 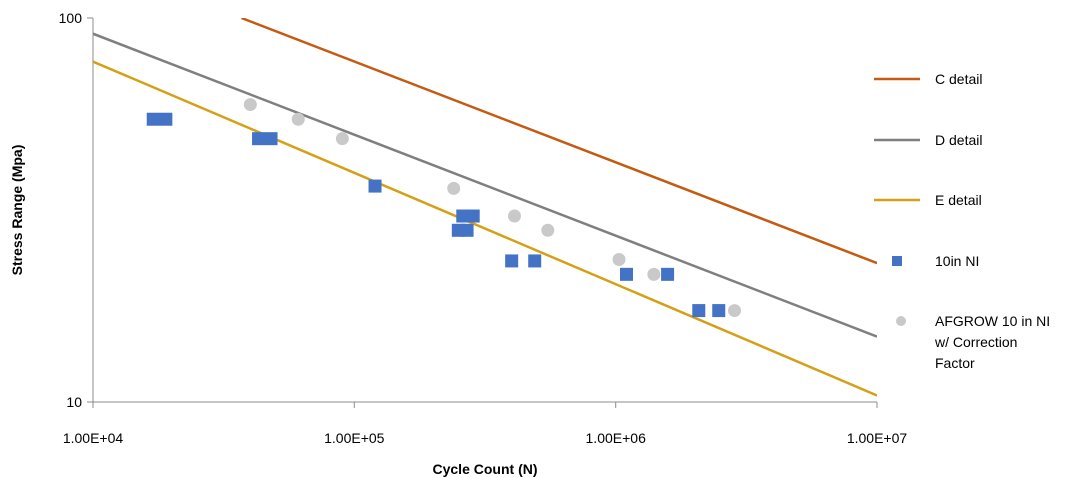 I want to click on 10in-ni-point-2, so click(x=259, y=139).